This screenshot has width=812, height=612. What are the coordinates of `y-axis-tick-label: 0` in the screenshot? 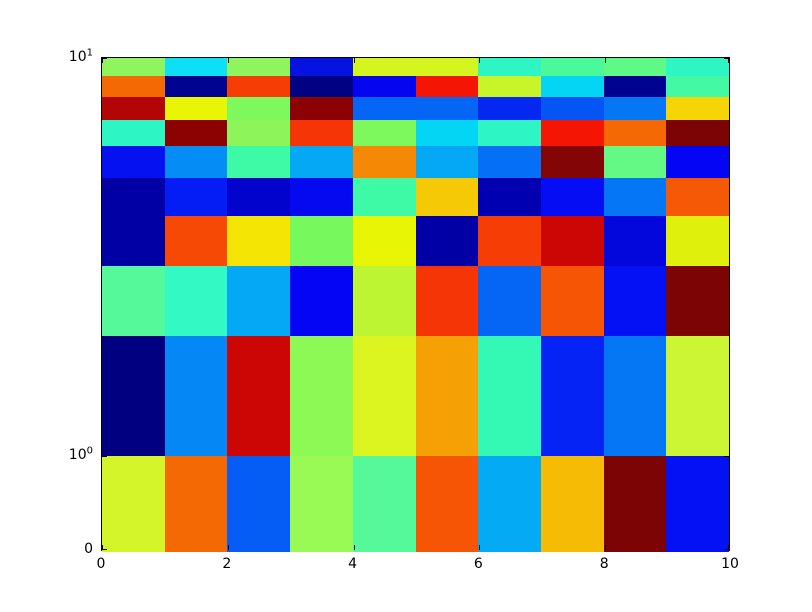 It's located at (88, 549).